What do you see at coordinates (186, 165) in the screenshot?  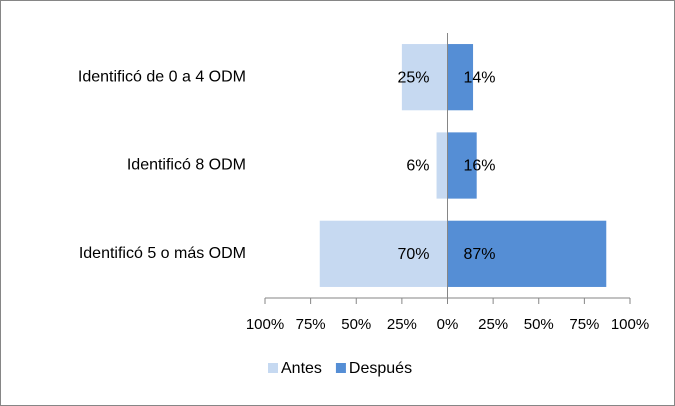 I see `category-label: Identificó 8 ODM` at bounding box center [186, 165].